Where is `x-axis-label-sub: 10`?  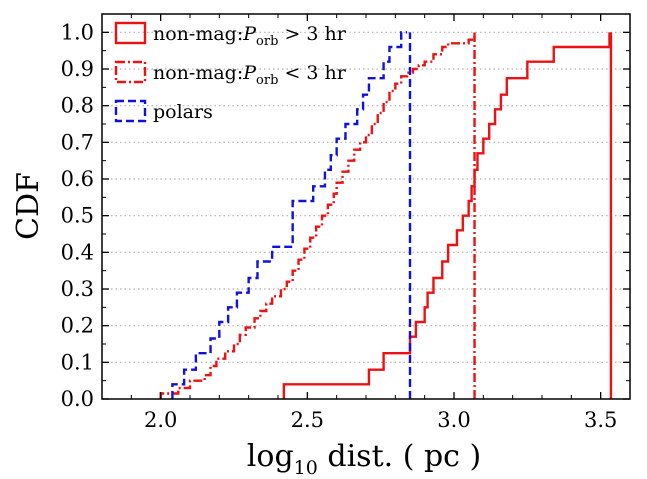 x-axis-label-sub: 10 is located at coordinates (306, 468).